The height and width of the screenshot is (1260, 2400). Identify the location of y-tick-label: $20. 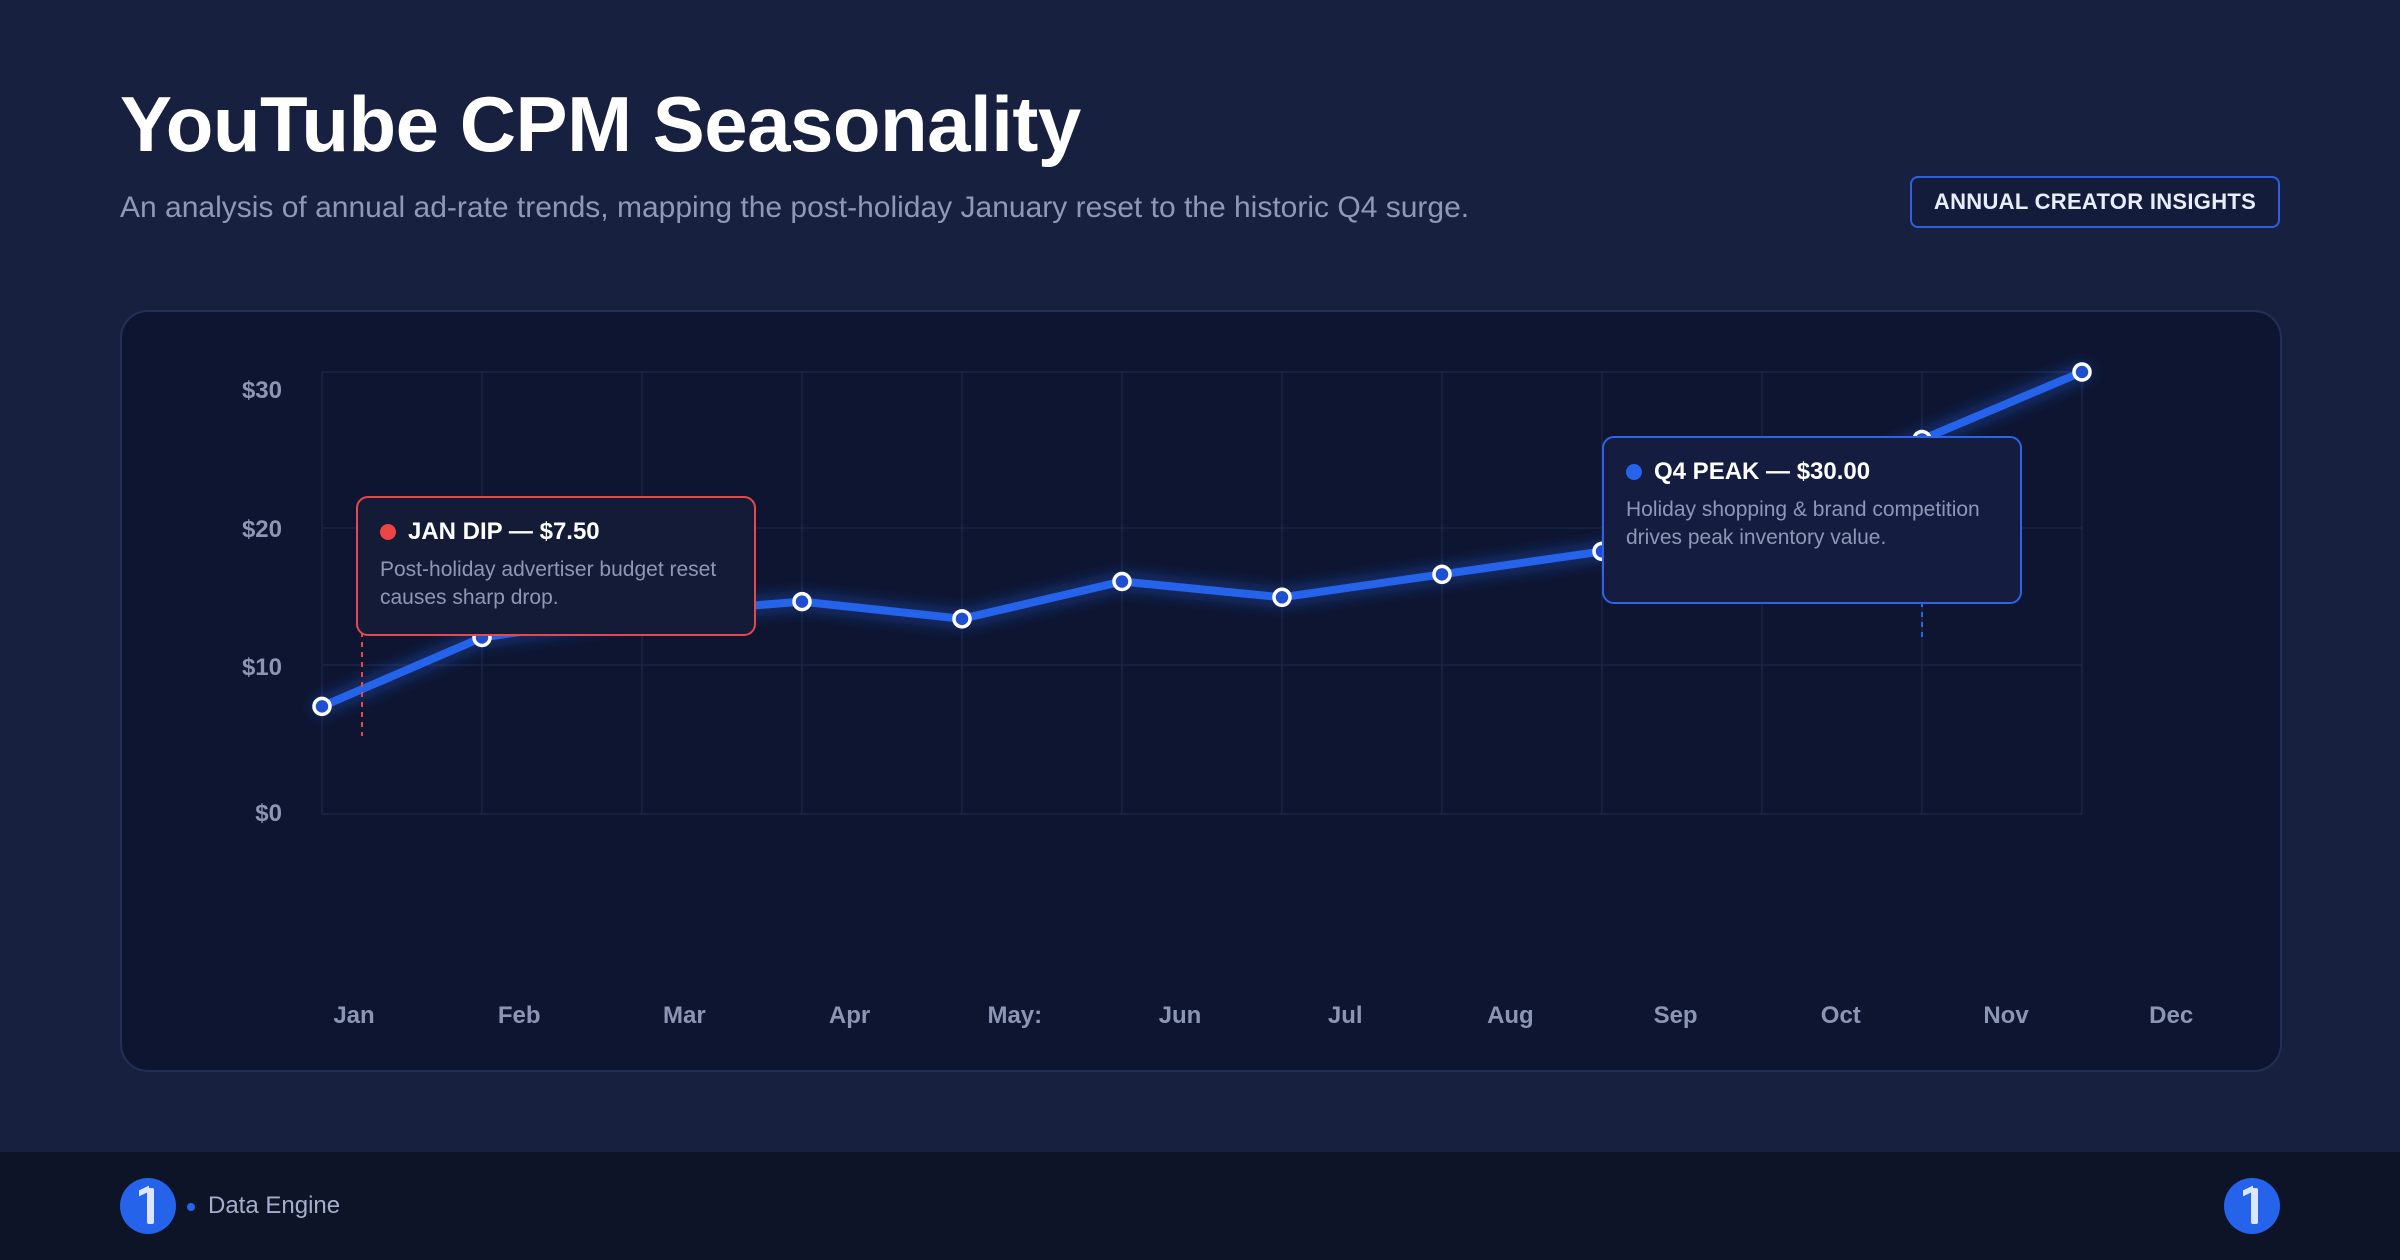
(262, 529).